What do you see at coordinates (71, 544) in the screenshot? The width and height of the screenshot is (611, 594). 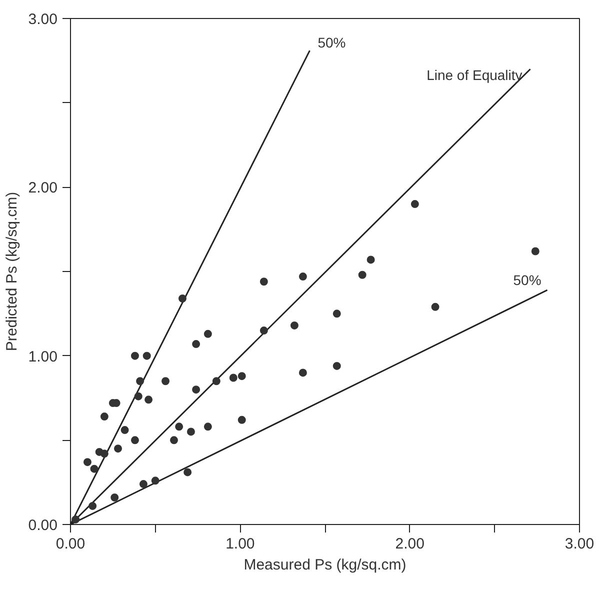 I see `x-tick-label: 0.00` at bounding box center [71, 544].